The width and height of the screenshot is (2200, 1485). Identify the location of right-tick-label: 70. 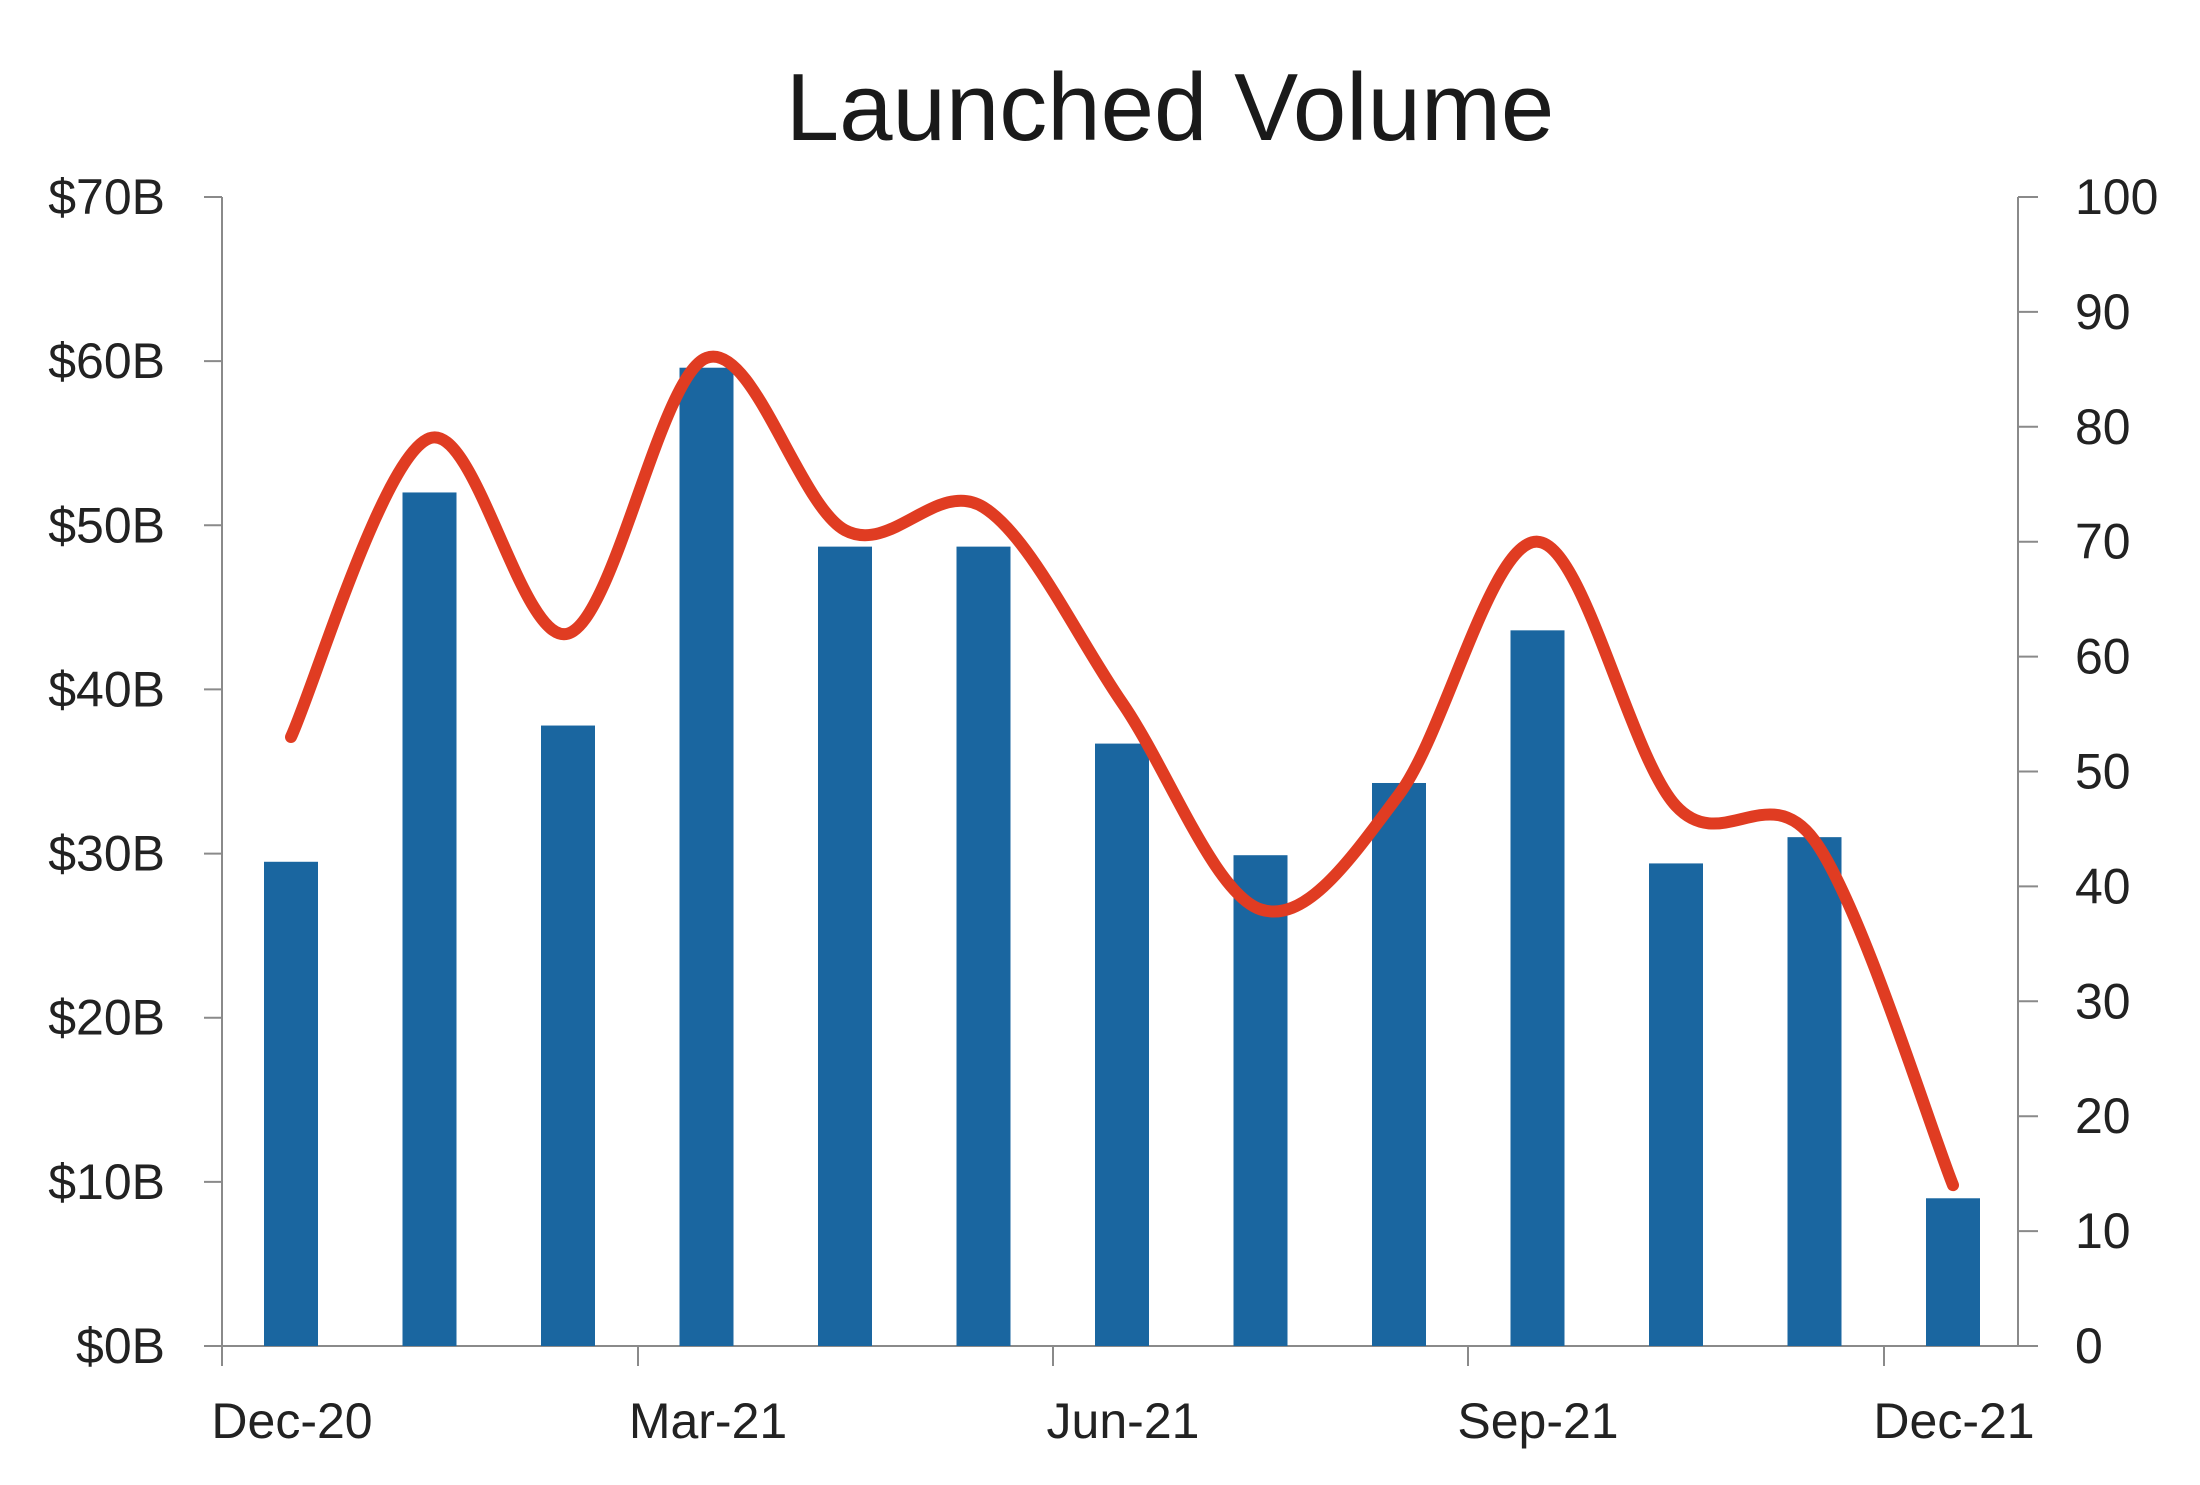
(2103, 542).